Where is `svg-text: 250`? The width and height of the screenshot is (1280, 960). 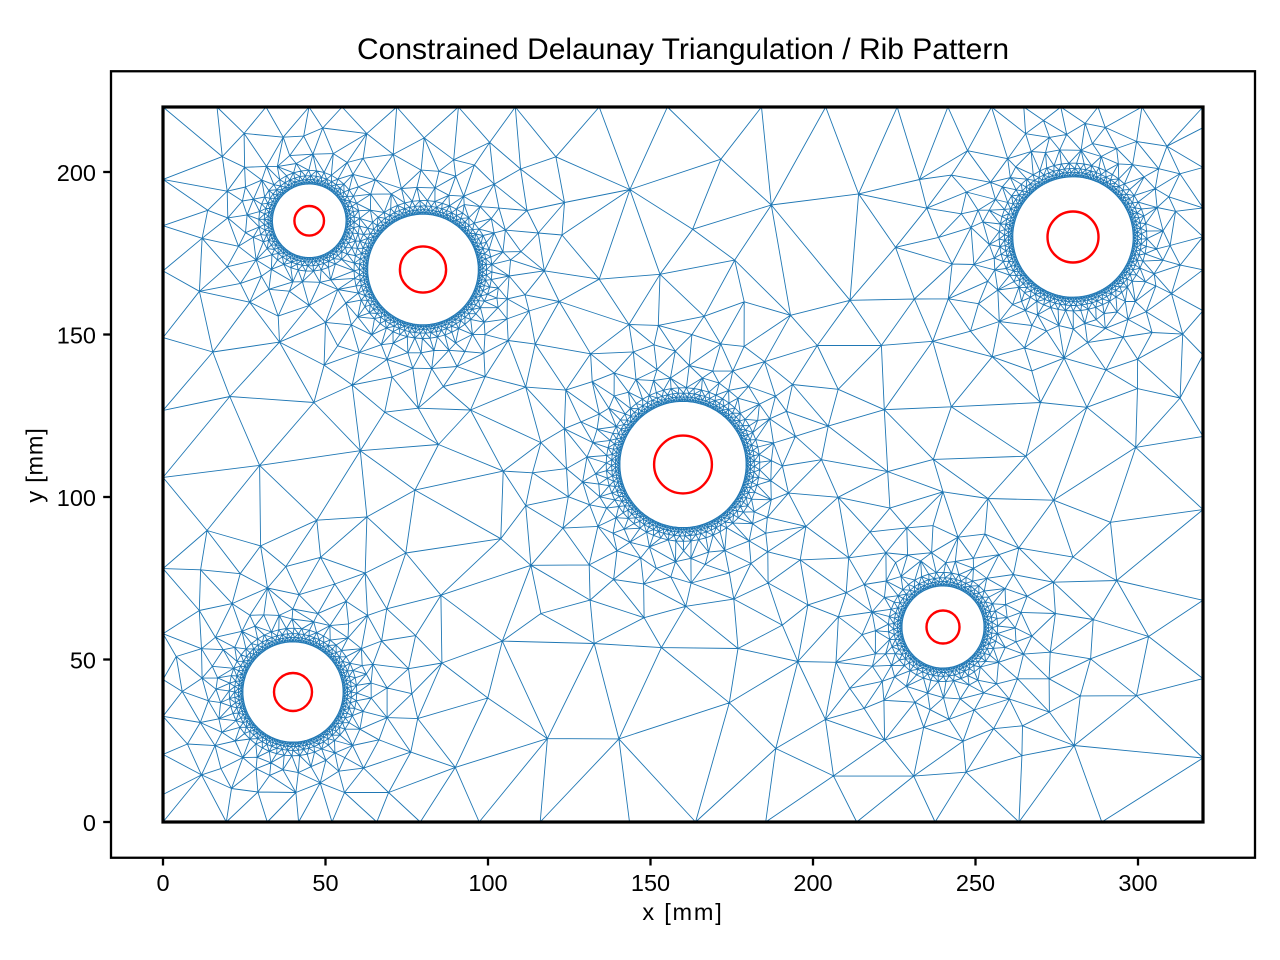 svg-text: 250 is located at coordinates (975, 883).